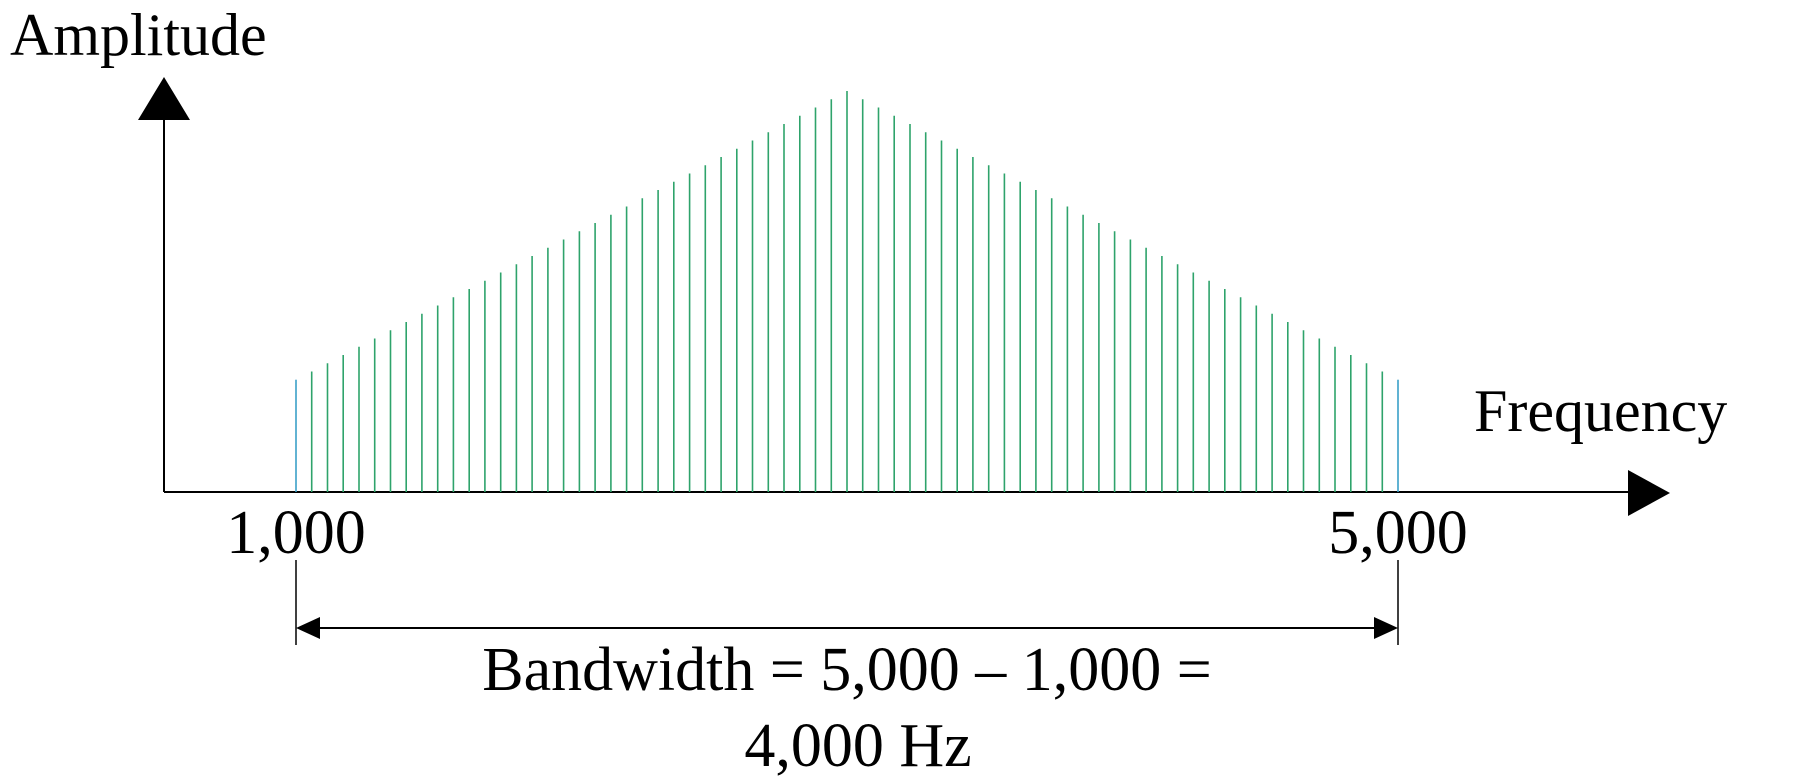 The width and height of the screenshot is (1801, 777). I want to click on bandwidth-arrowhead-left, so click(308, 628).